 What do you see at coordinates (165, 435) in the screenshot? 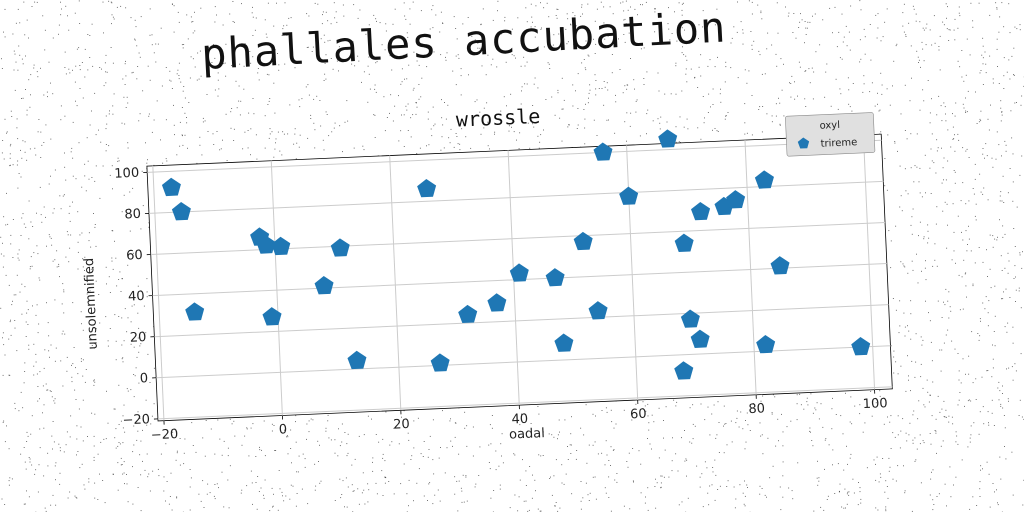
I see `x-tick-label: −20` at bounding box center [165, 435].